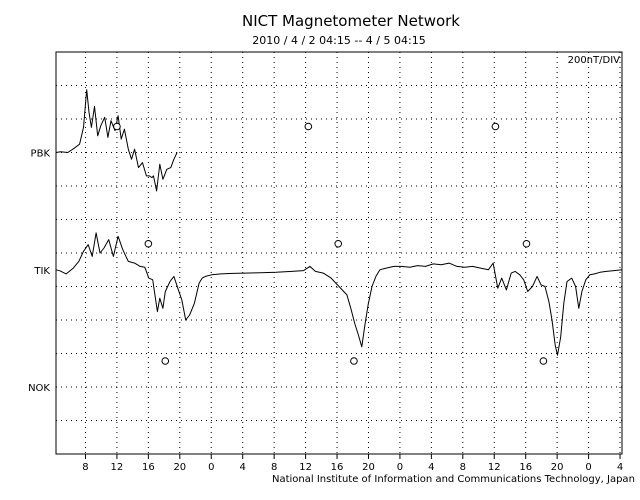 Image resolution: width=640 pixels, height=500 pixels. I want to click on station-labels: PBK TIK NOK, so click(39, 272).